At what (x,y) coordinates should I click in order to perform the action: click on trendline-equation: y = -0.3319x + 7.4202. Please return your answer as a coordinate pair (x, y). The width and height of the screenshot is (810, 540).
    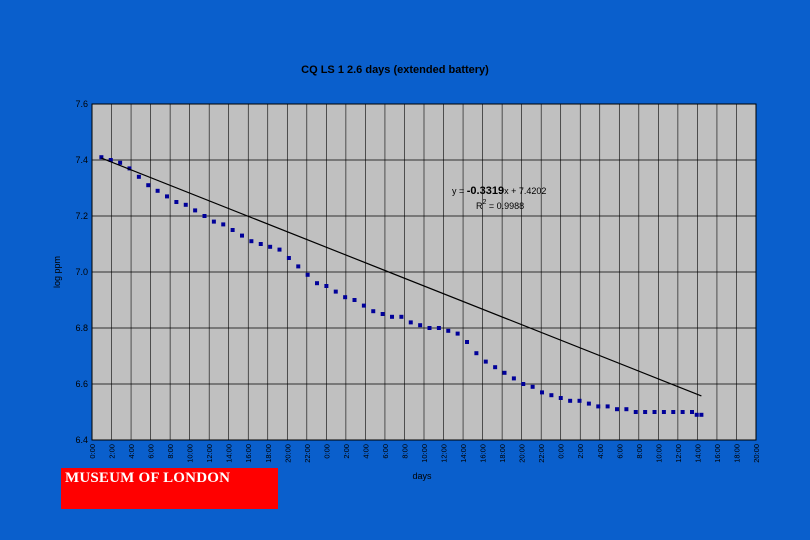
    Looking at the image, I should click on (499, 191).